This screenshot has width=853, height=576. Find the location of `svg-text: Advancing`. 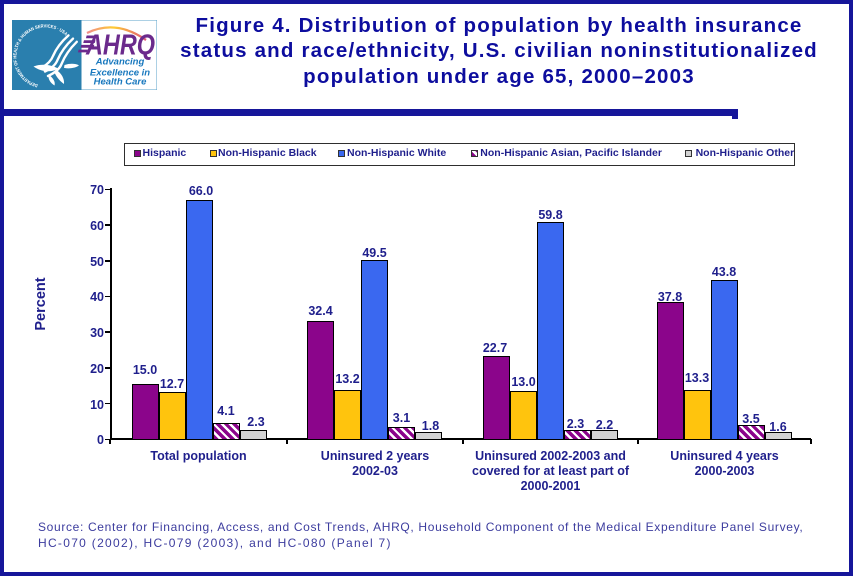

svg-text: Advancing is located at coordinates (120, 62).